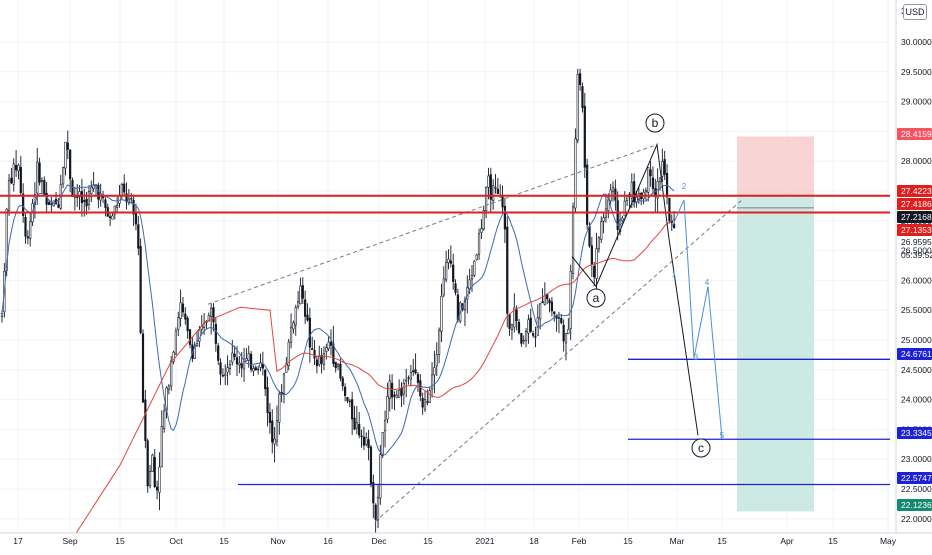  Describe the element at coordinates (775, 166) in the screenshot. I see `stop-loss-zone` at that location.